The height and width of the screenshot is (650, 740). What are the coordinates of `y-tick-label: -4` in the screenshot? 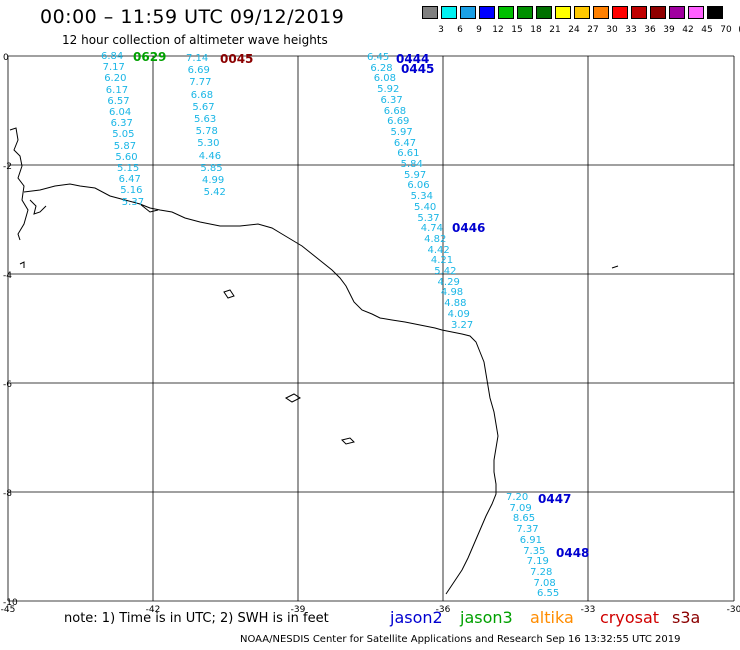 It's located at (7, 276).